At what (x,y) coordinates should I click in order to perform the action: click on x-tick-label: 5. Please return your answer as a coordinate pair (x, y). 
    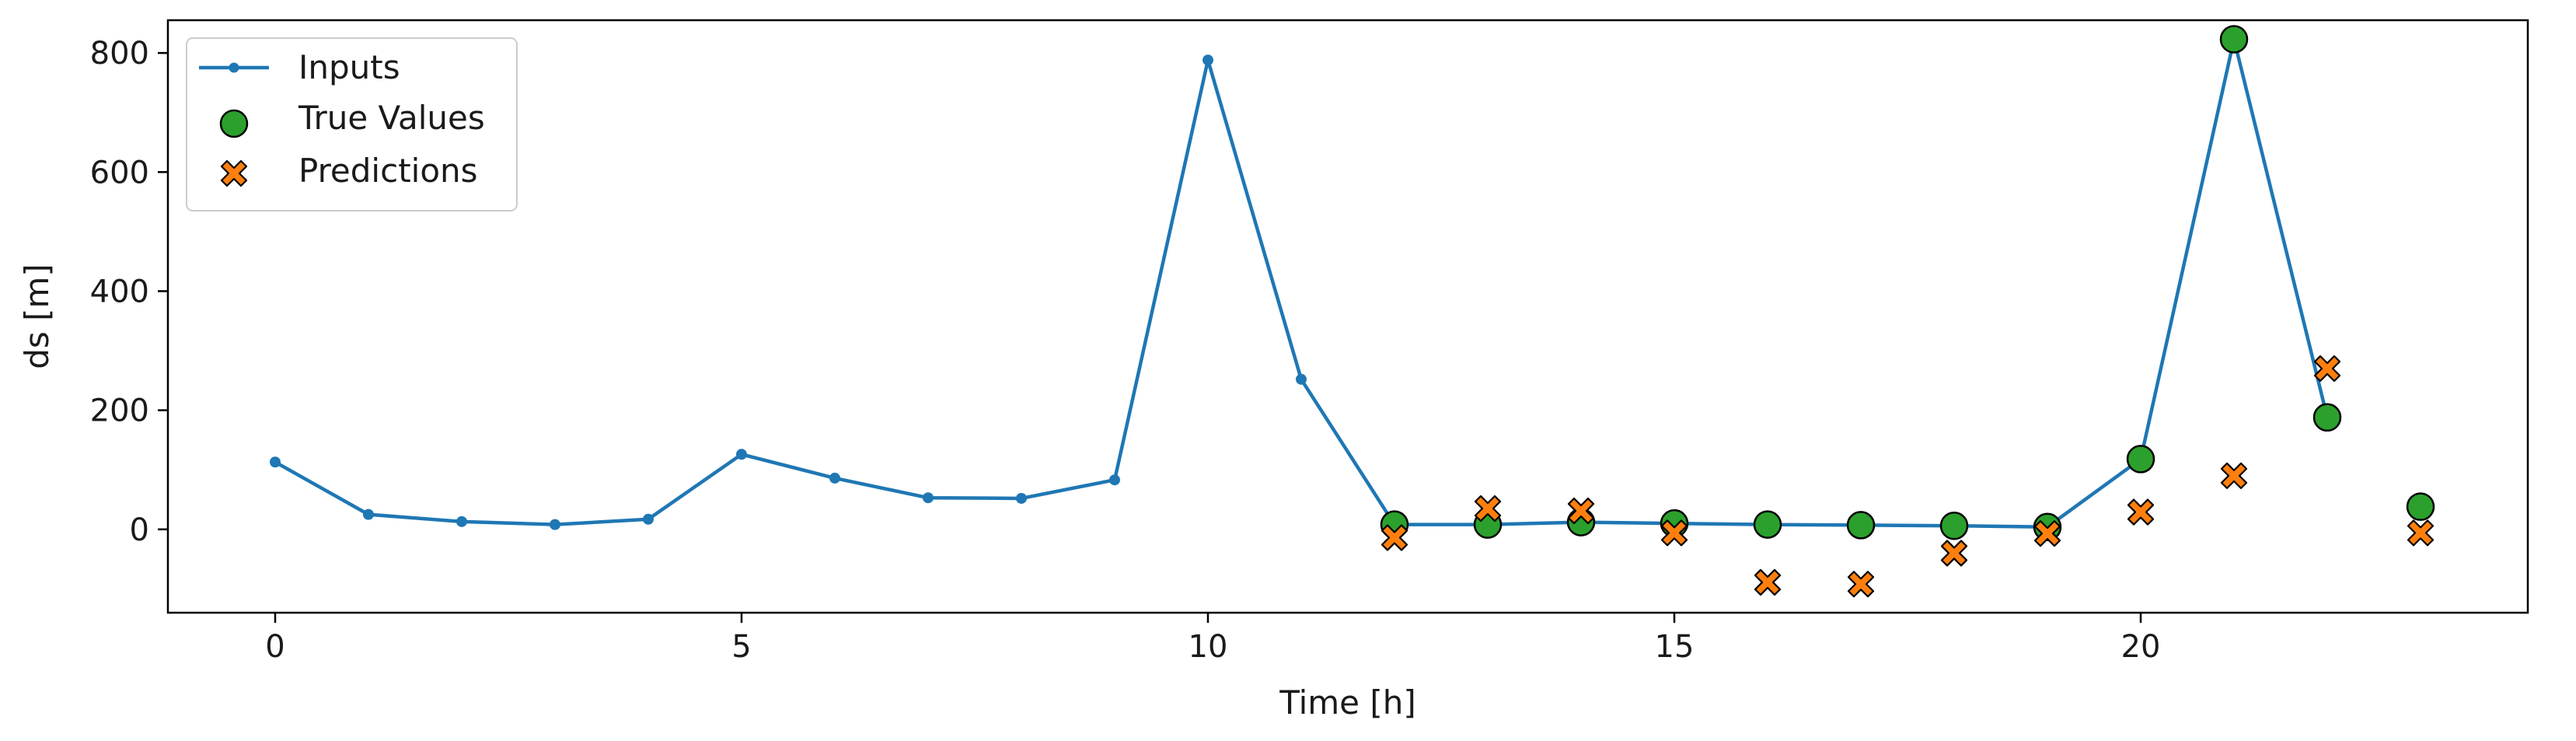
    Looking at the image, I should click on (741, 647).